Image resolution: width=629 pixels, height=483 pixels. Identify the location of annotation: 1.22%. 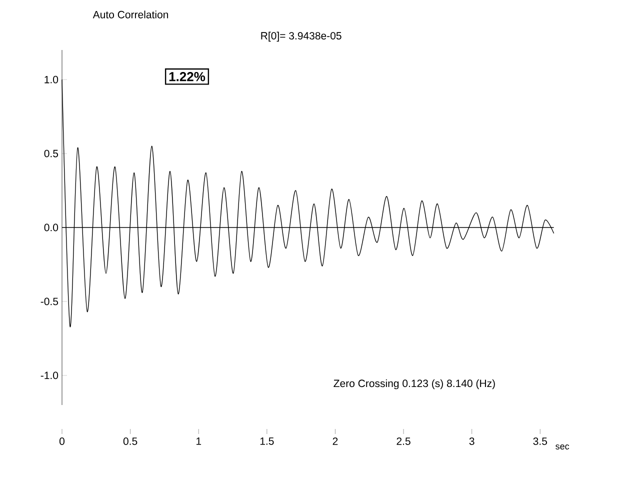
(187, 77).